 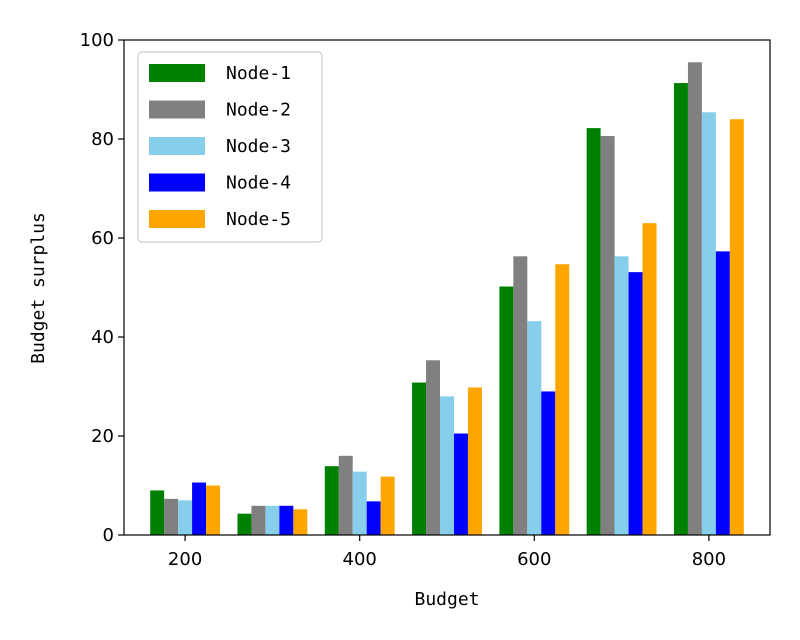 I want to click on legend: Node-1 Node-2 Node-3 Node-4 Node-5, so click(x=230, y=147).